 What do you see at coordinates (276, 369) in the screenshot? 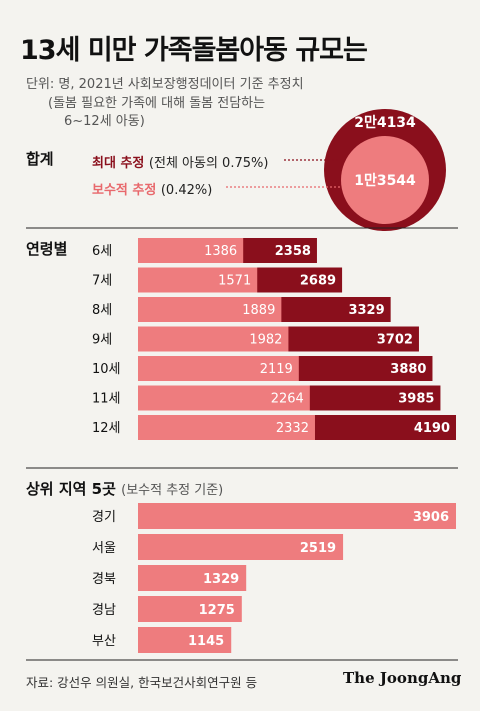
I see `age-value-conservative: 2119` at bounding box center [276, 369].